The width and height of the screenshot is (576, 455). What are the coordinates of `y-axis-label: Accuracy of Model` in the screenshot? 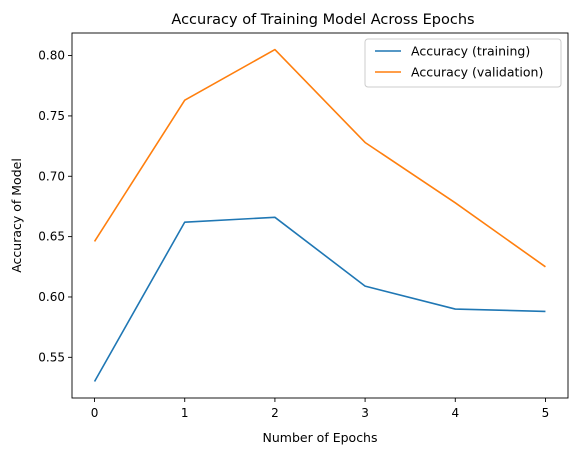 It's located at (16, 215).